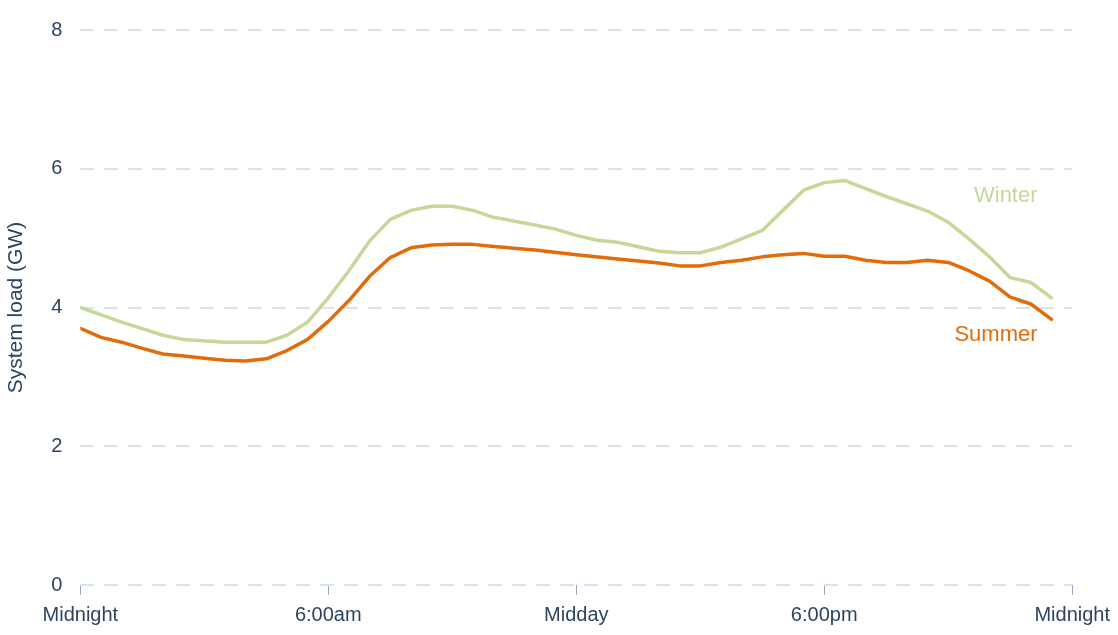 This screenshot has width=1118, height=635. I want to click on y-tick-label: 8, so click(57, 28).